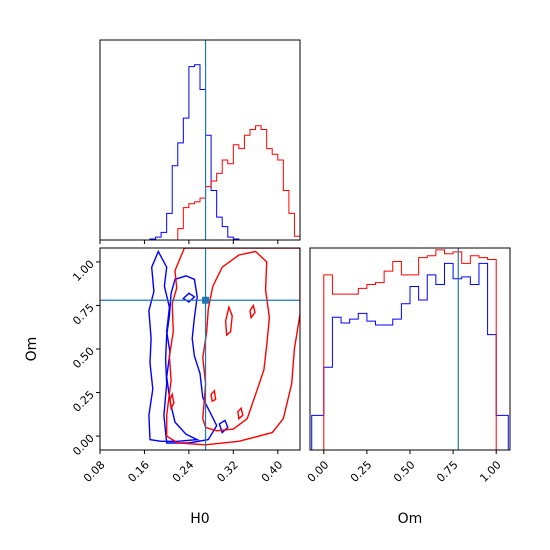 The height and width of the screenshot is (550, 550). I want to click on om-vs-h0-ytick-label: 0.25, so click(83, 401).